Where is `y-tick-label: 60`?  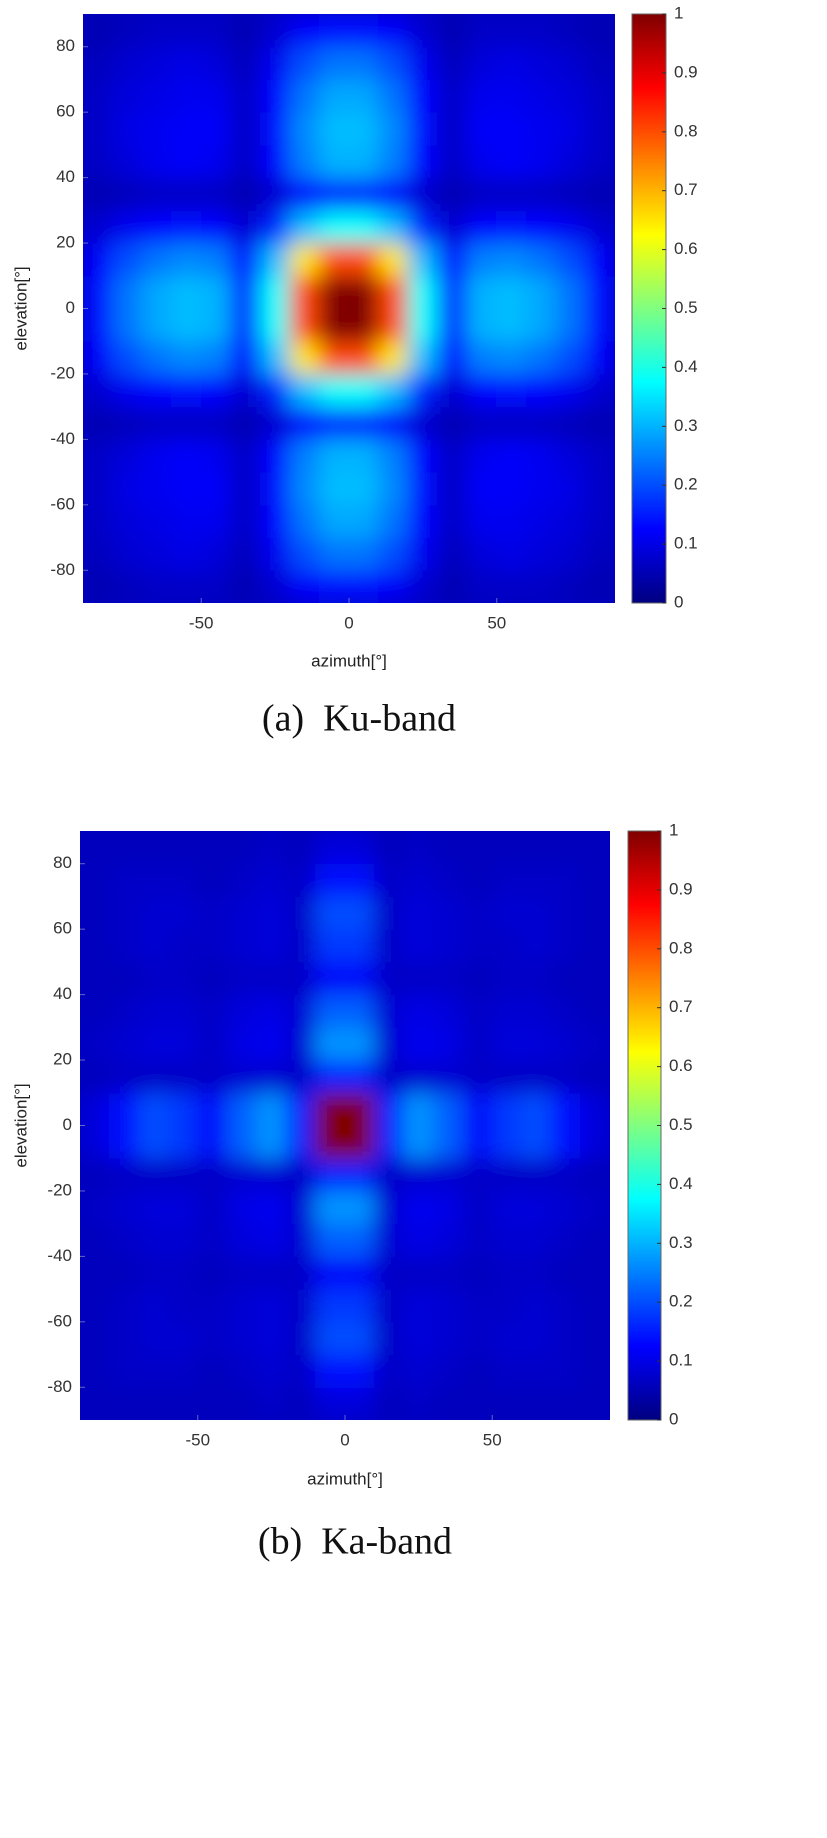 y-tick-label: 60 is located at coordinates (65, 111).